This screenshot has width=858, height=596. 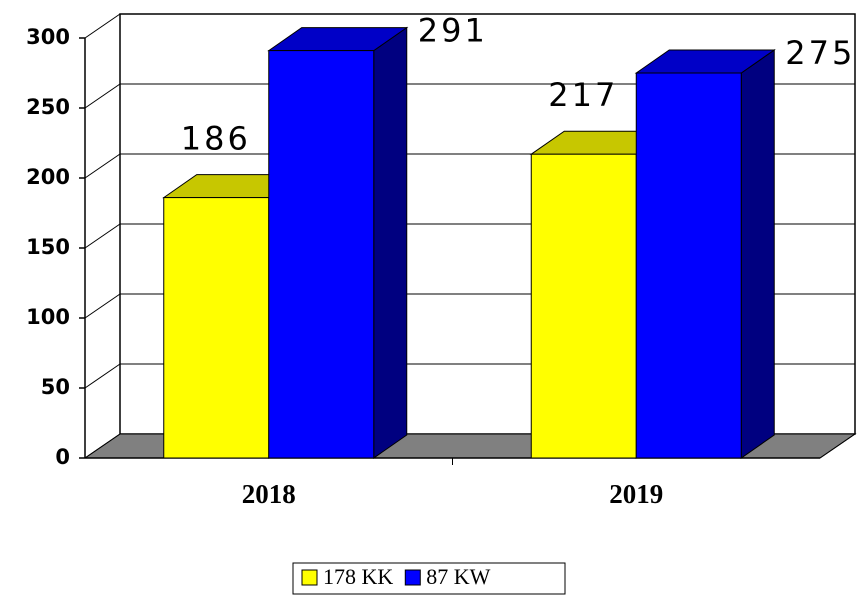 I want to click on value-label: 217, so click(x=583, y=95).